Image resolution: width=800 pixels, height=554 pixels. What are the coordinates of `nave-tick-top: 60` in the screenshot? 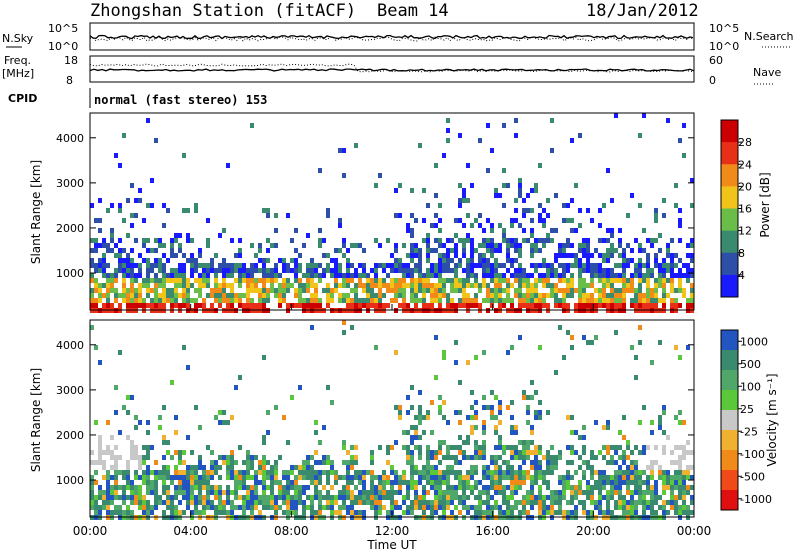 It's located at (716, 60).